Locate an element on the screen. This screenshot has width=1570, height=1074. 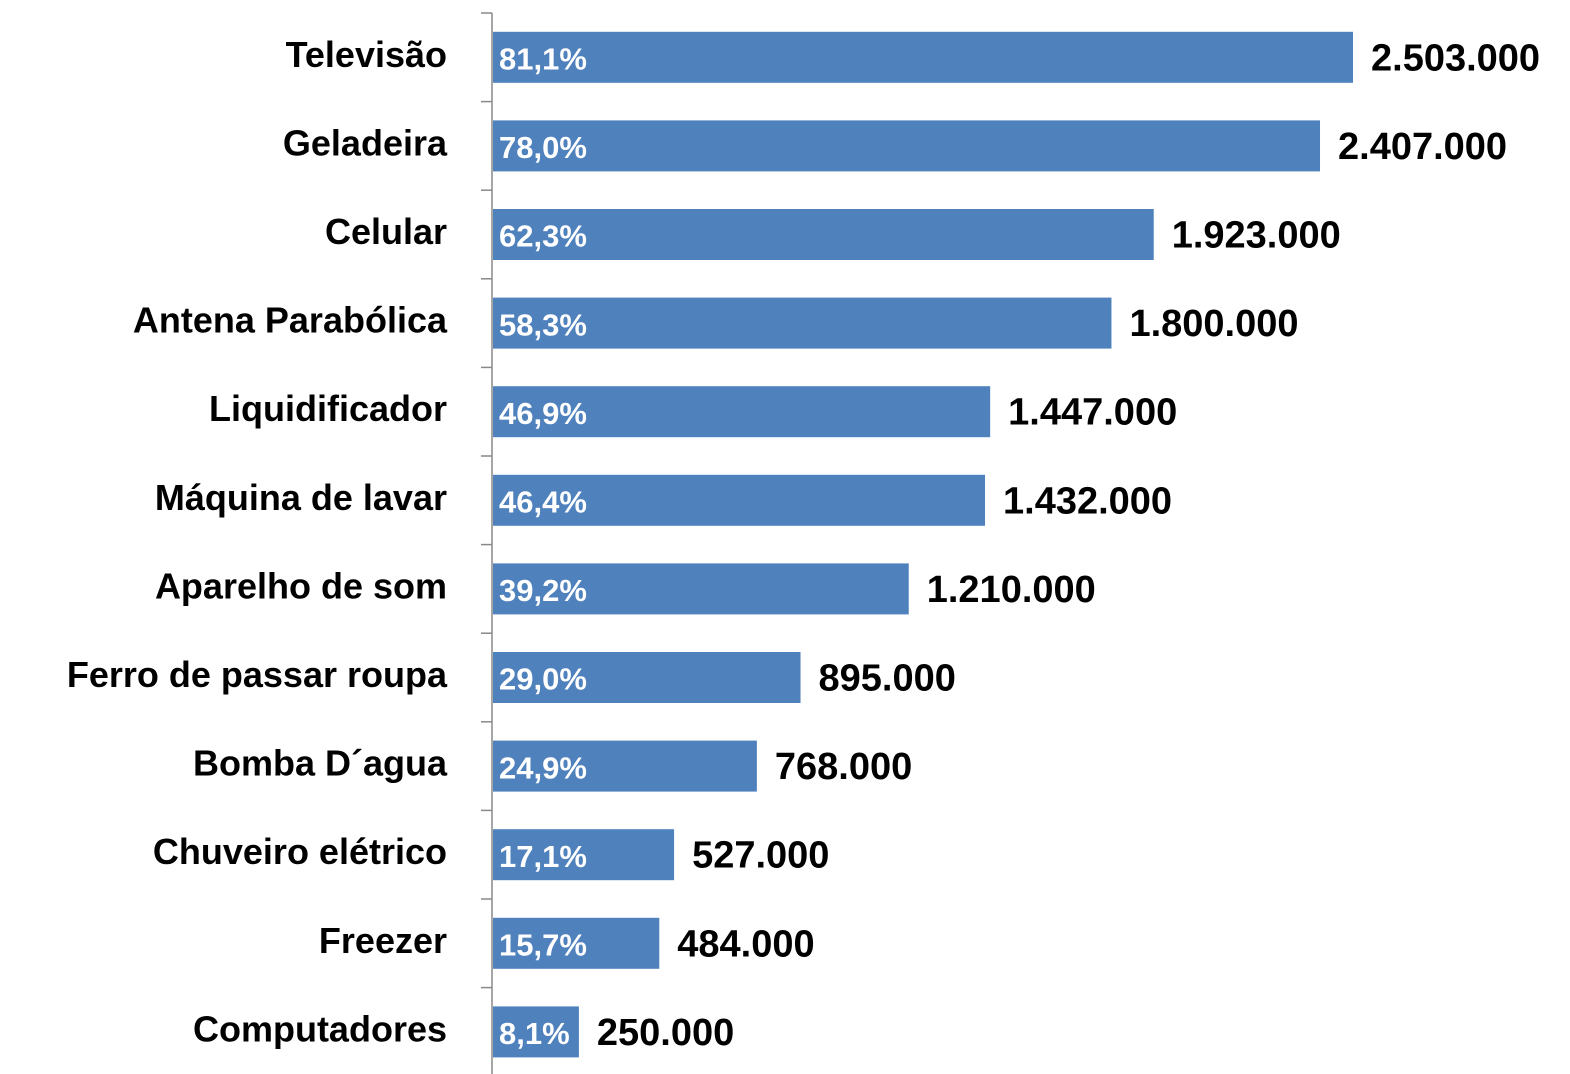
category-label: Liquidificador is located at coordinates (328, 408).